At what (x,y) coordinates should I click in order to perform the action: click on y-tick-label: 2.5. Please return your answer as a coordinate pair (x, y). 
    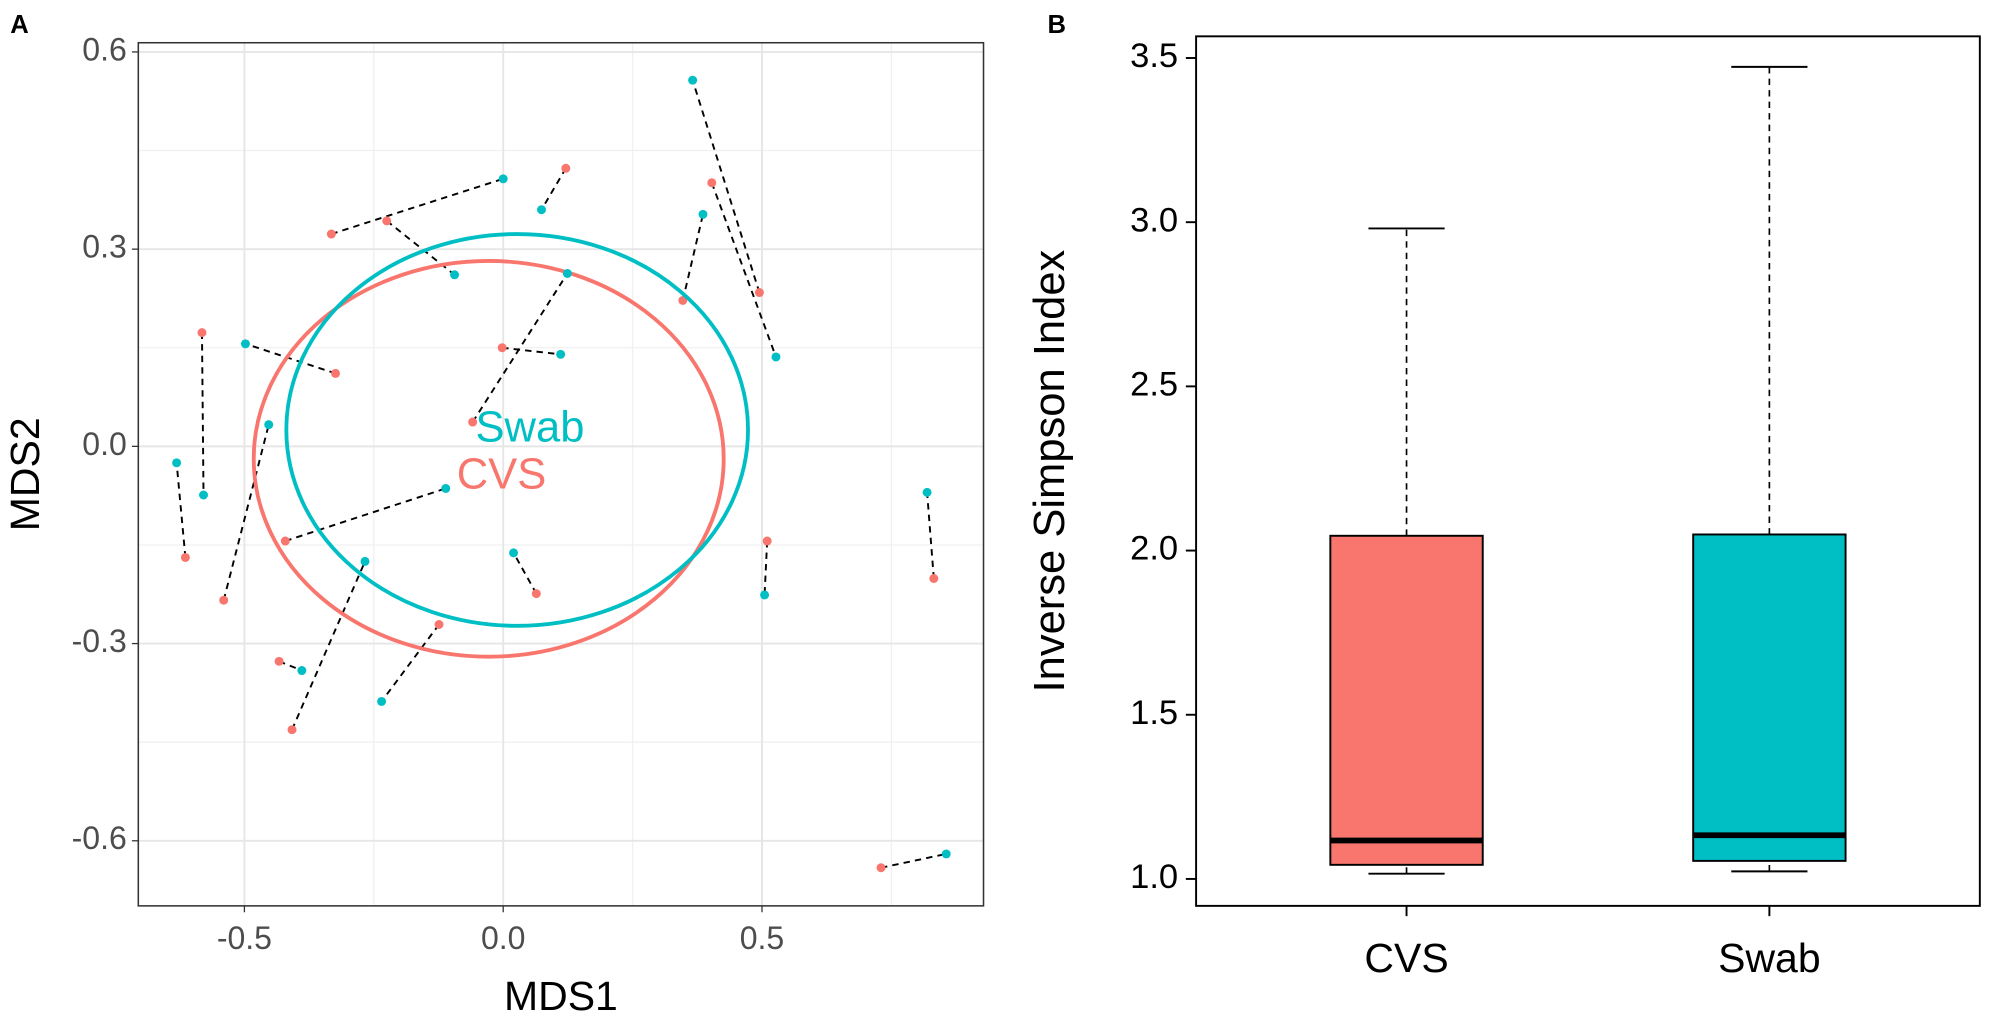
    Looking at the image, I should click on (1154, 385).